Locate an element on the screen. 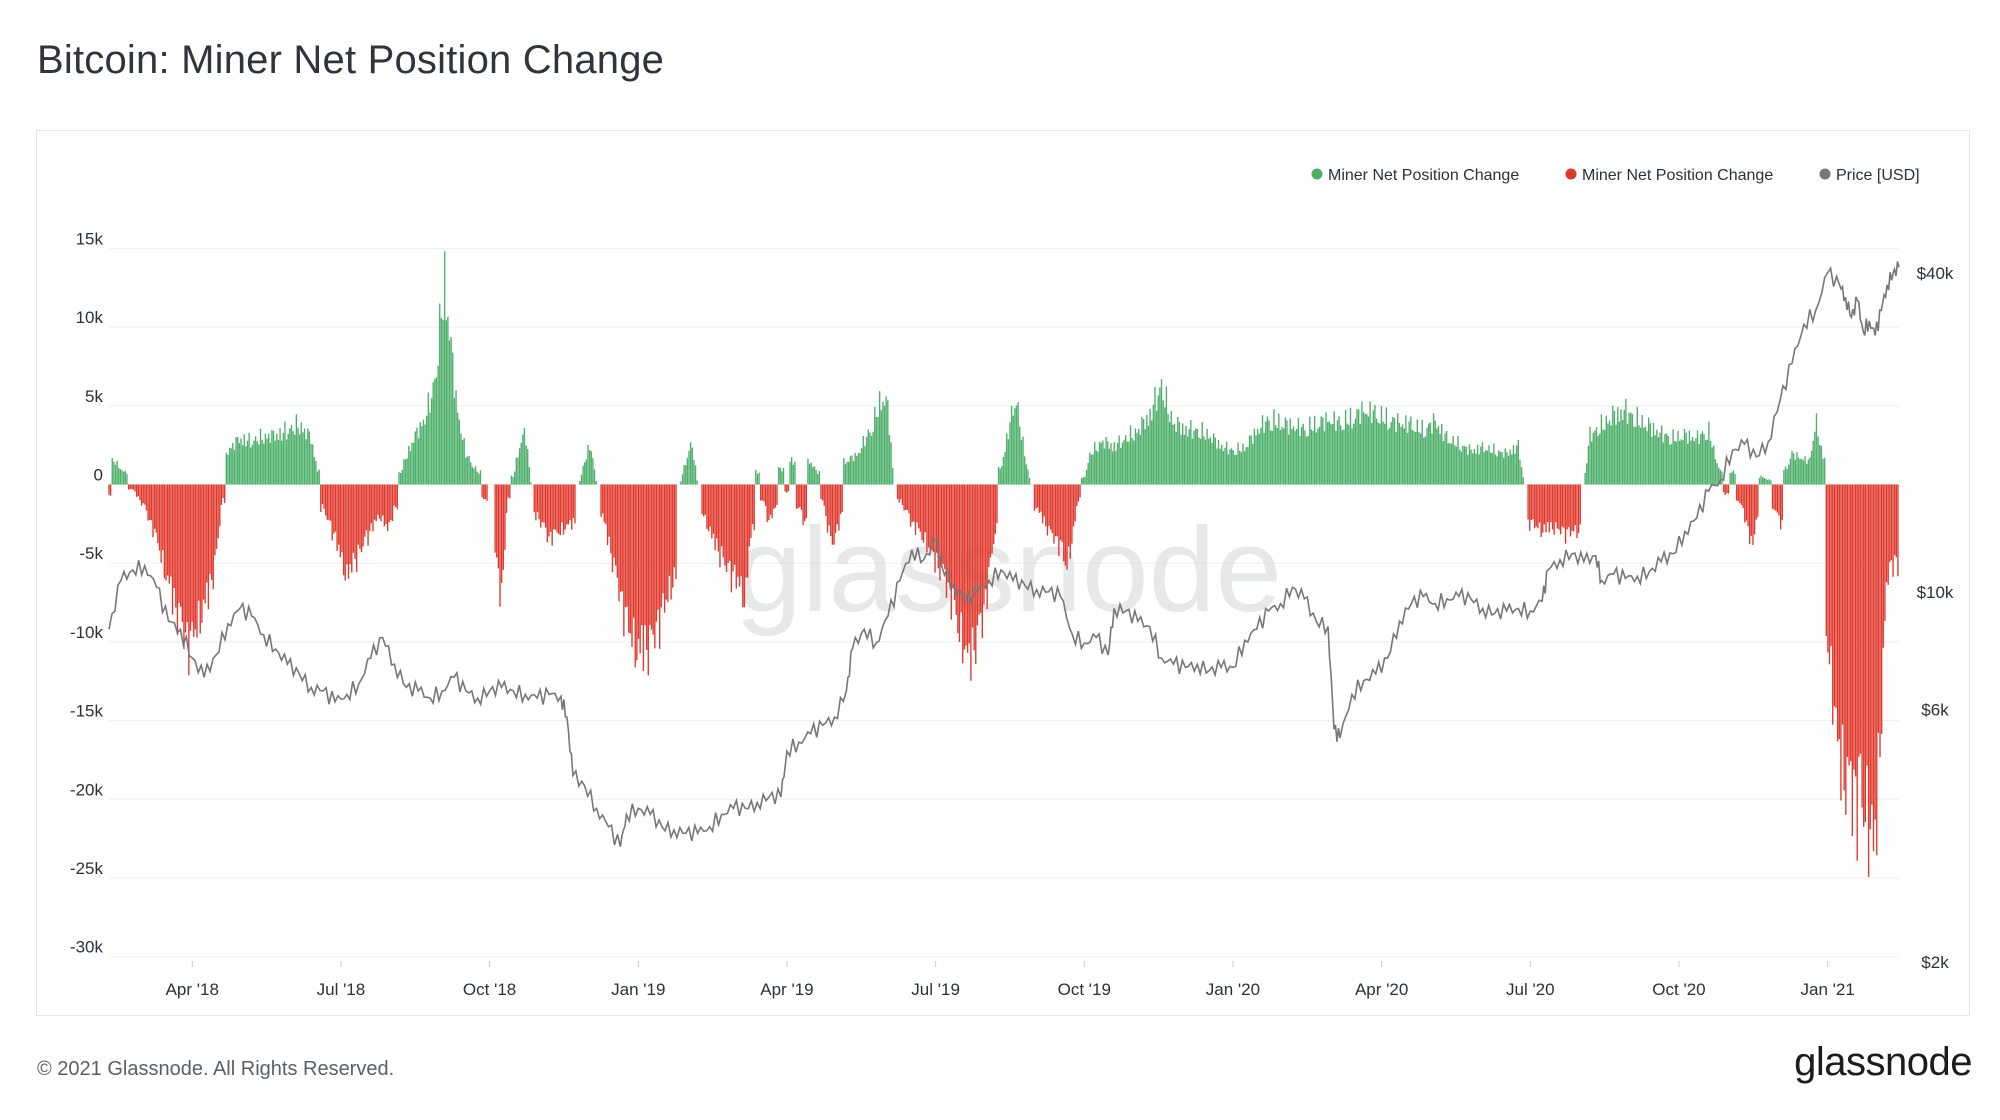 The width and height of the screenshot is (2000, 1120). brand-logo: glassnode is located at coordinates (1883, 1062).